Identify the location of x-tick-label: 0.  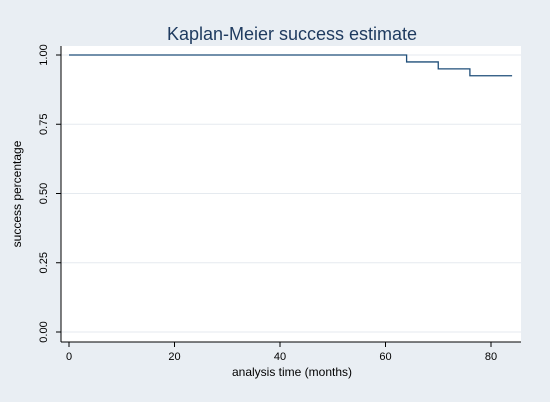
(69, 357).